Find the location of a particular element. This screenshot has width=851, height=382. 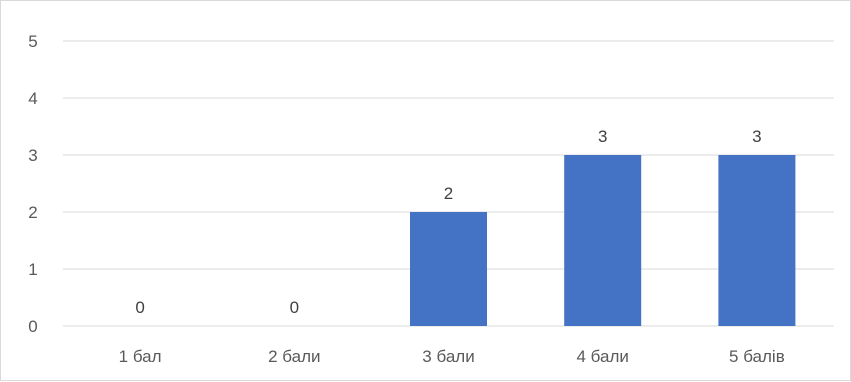

y-tick-label: 3 is located at coordinates (32, 155).